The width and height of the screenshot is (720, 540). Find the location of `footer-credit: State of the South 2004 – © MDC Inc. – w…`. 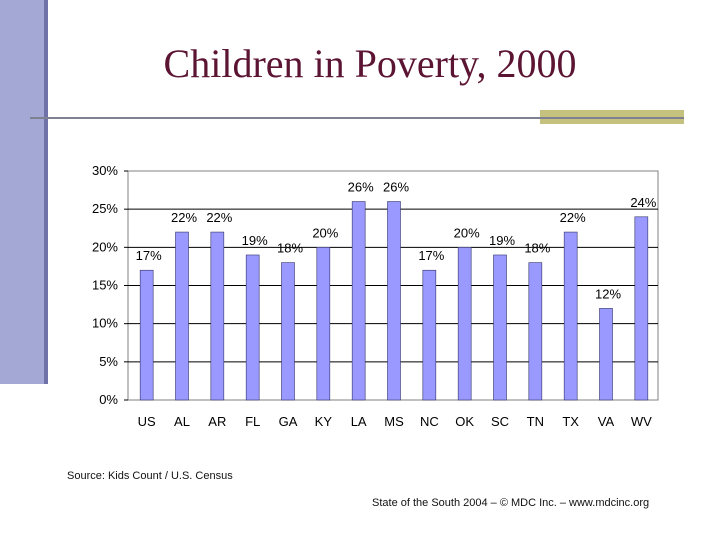

footer-credit: State of the South 2004 – © MDC Inc. – w… is located at coordinates (511, 503).